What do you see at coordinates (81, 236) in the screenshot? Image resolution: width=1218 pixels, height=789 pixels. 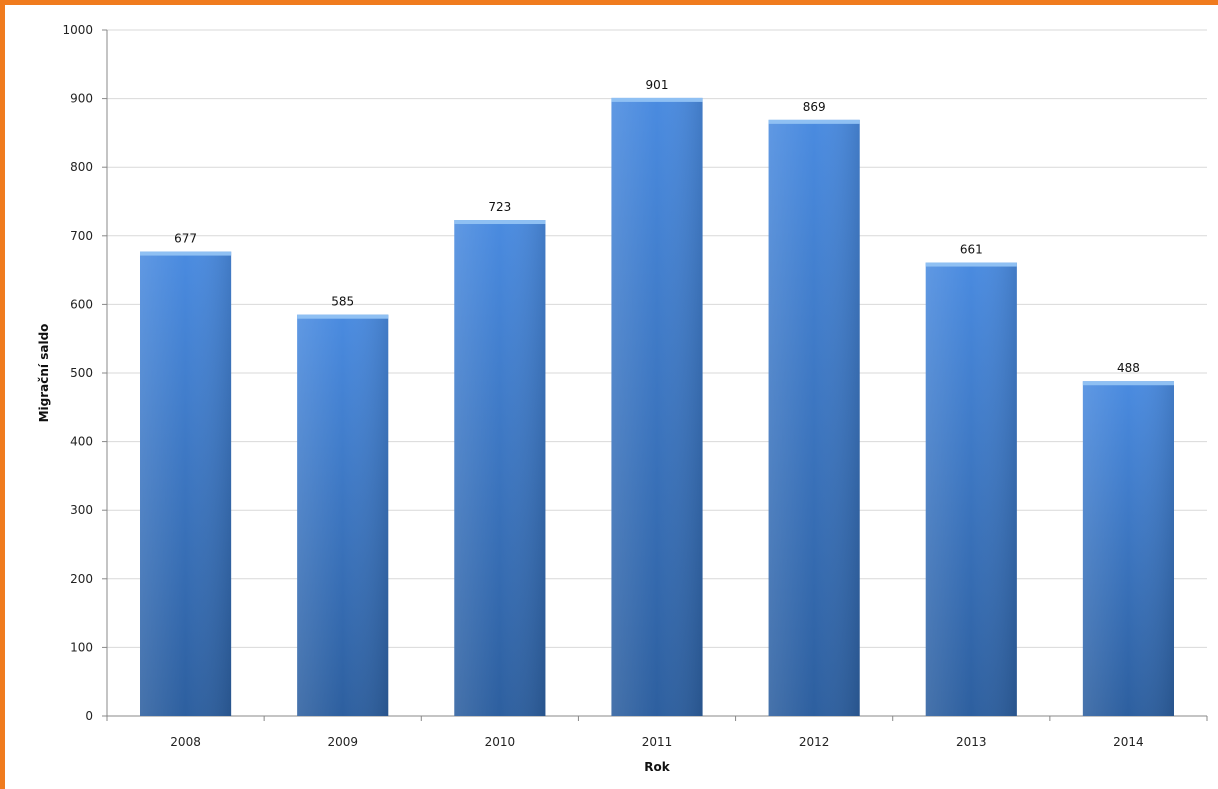 I see `y-tick-label: 700` at bounding box center [81, 236].